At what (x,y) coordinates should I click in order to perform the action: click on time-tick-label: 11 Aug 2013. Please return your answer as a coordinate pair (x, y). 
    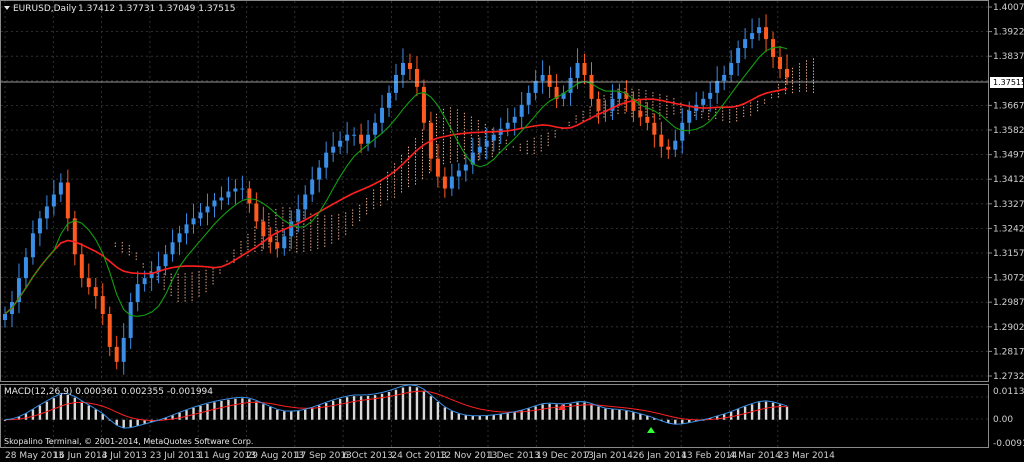
    Looking at the image, I should click on (227, 456).